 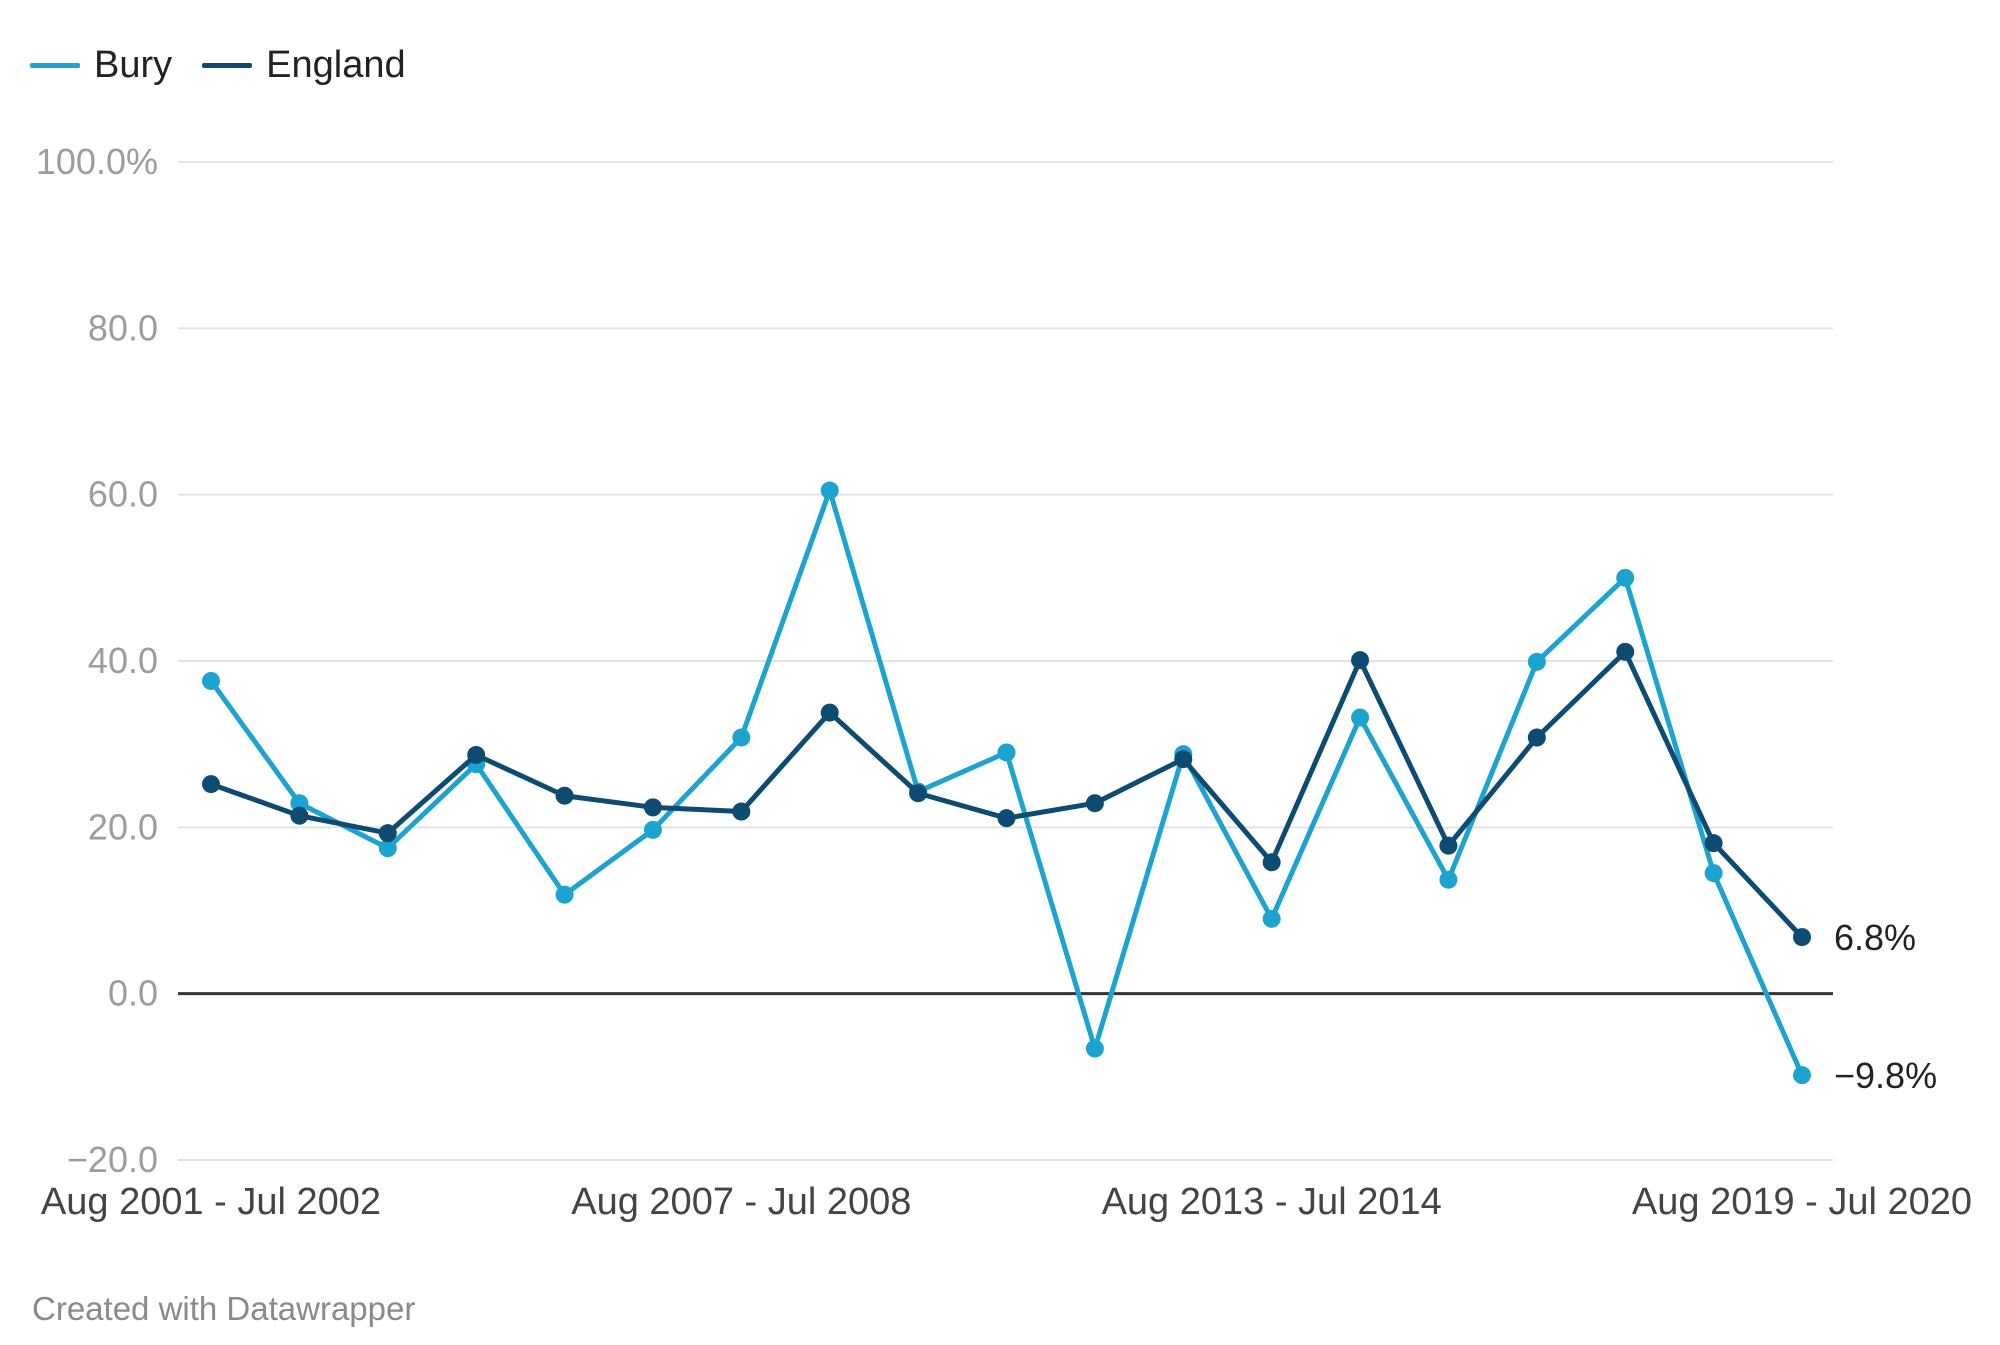 What do you see at coordinates (741, 1202) in the screenshot?
I see `x-tick-label: Aug 2007 - Jul 2008` at bounding box center [741, 1202].